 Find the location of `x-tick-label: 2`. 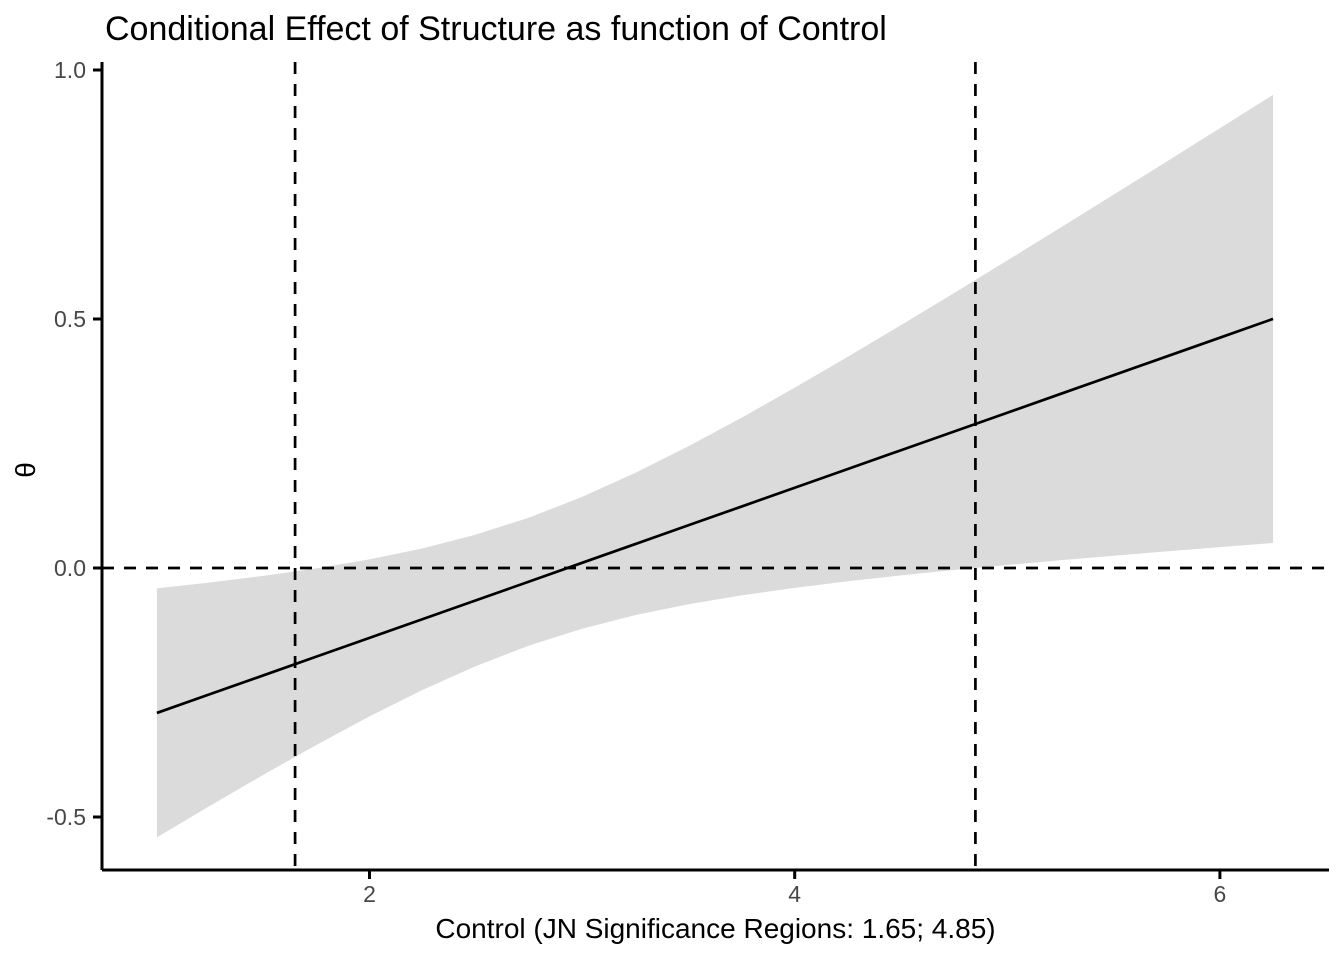

x-tick-label: 2 is located at coordinates (369, 894).